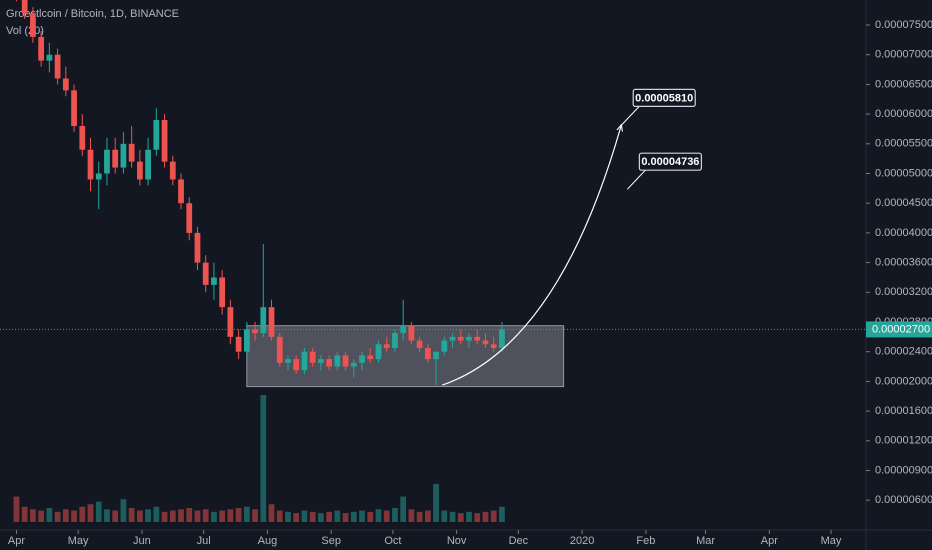 The height and width of the screenshot is (550, 932). Describe the element at coordinates (903, 441) in the screenshot. I see `y-tick-label: 0.00001200` at that location.